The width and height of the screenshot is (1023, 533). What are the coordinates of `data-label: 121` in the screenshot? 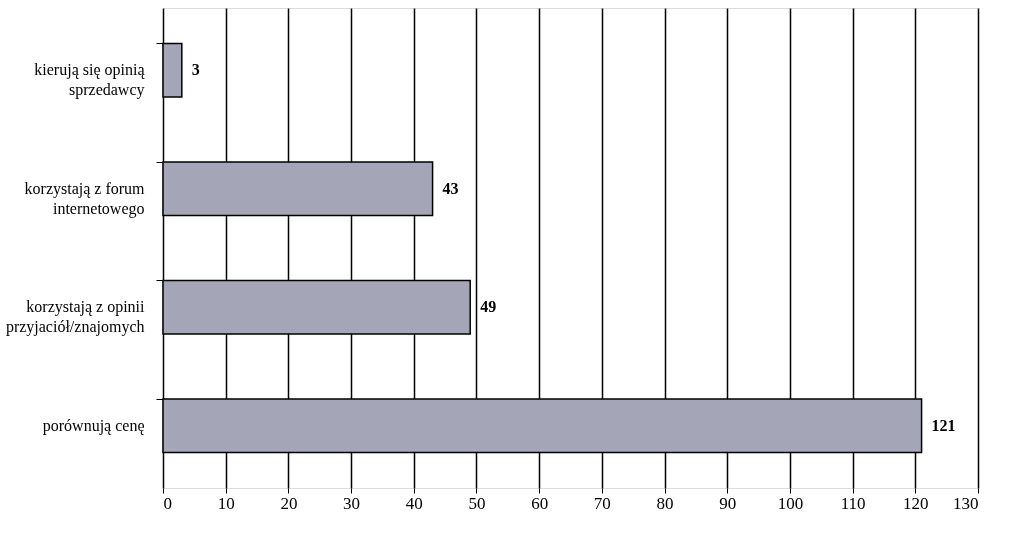 It's located at (943, 425).